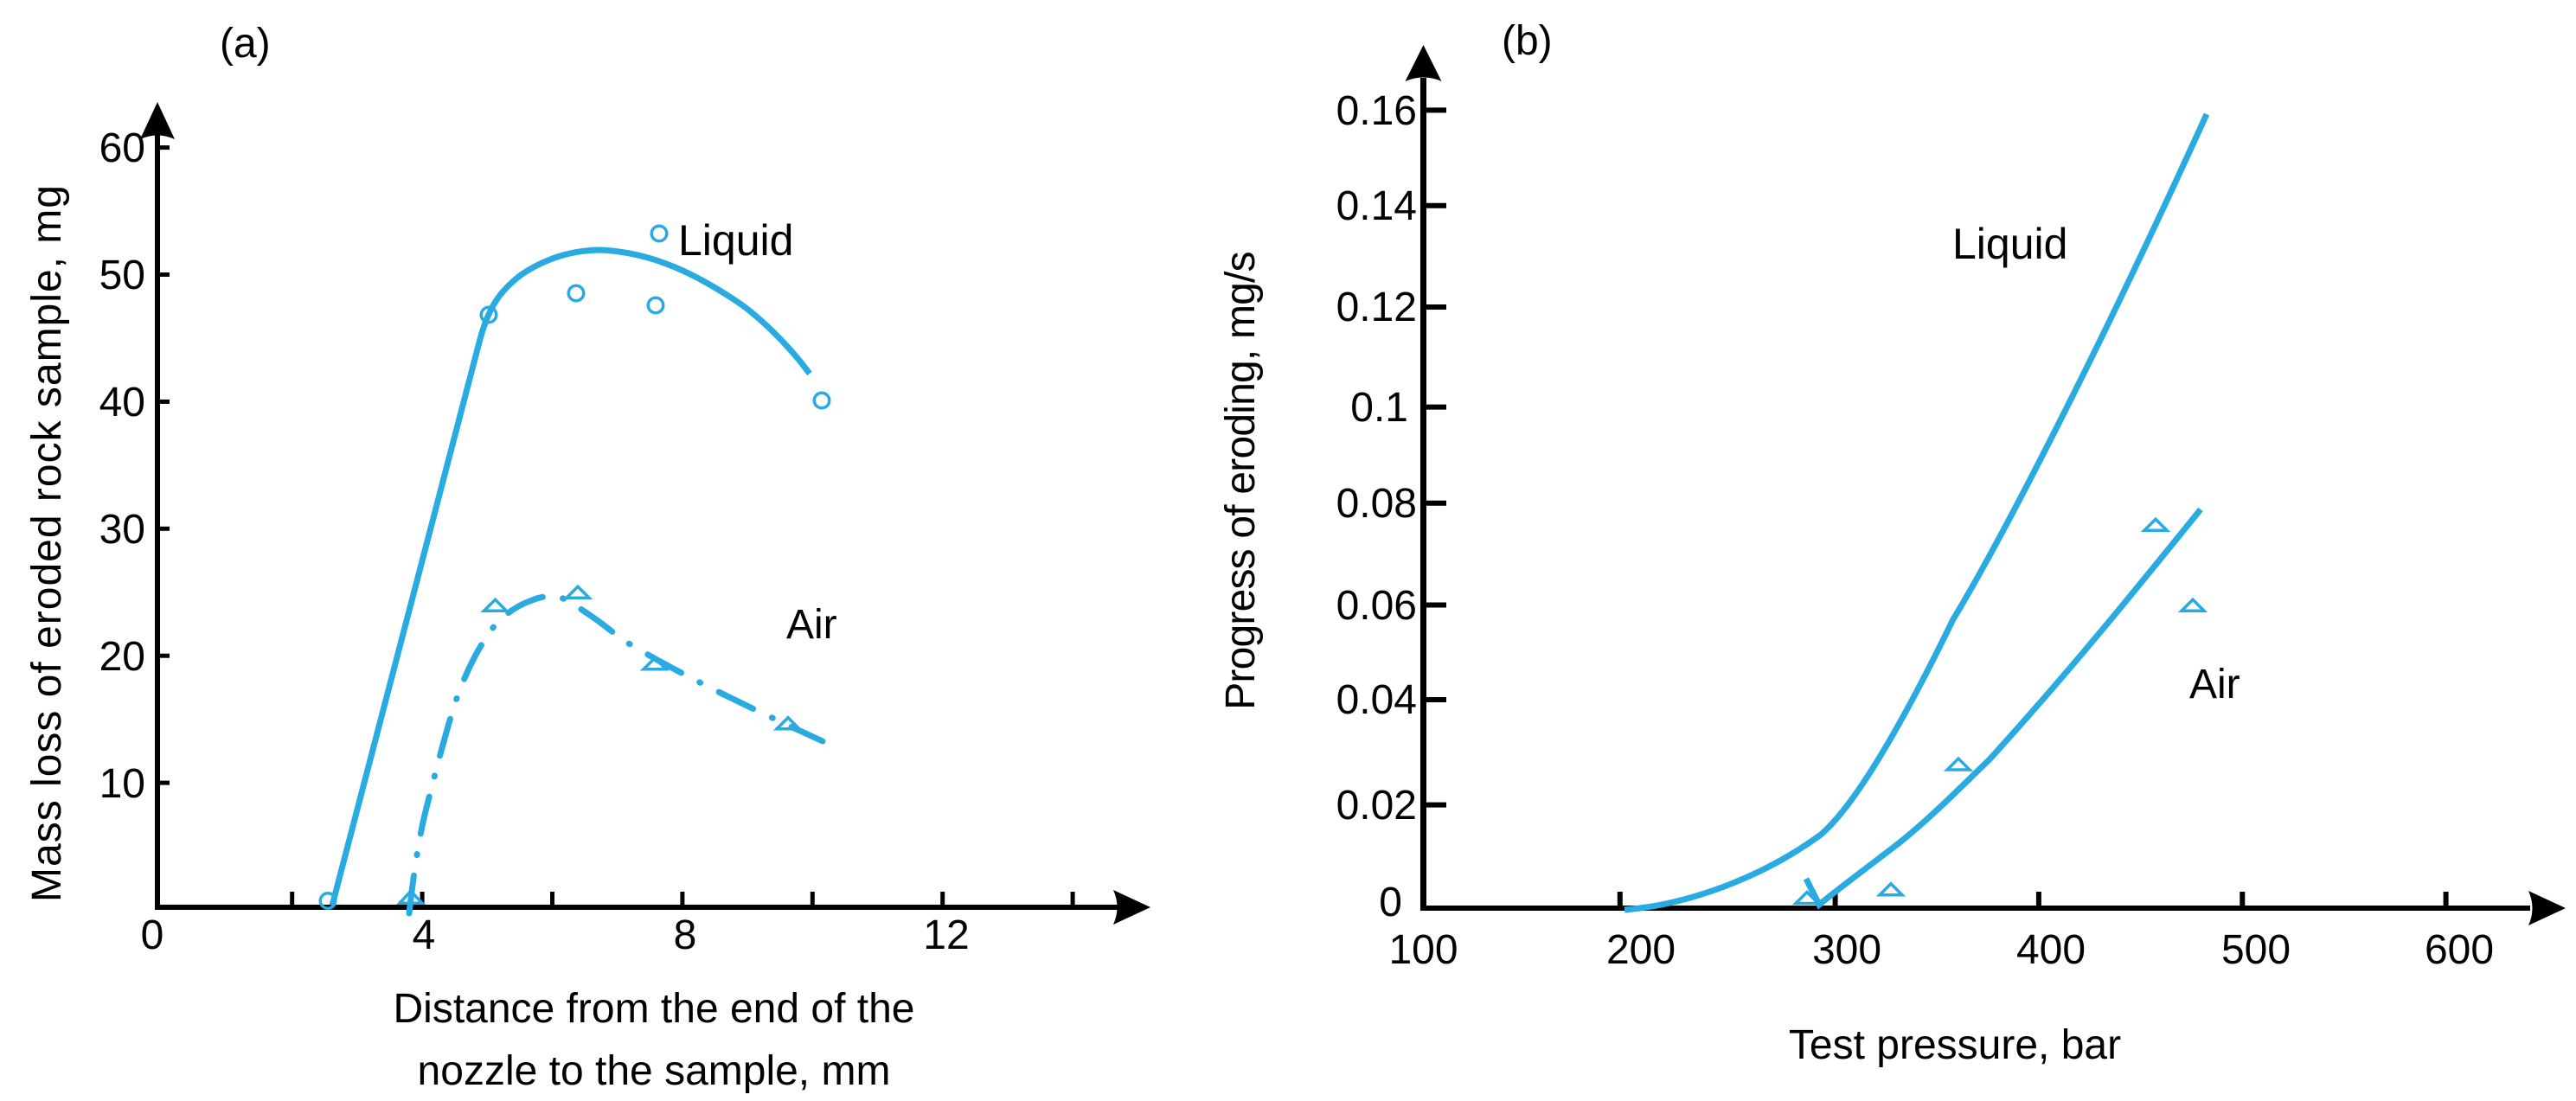 The height and width of the screenshot is (1101, 2576). Describe the element at coordinates (1641, 950) in the screenshot. I see `svg-text: 200` at that location.